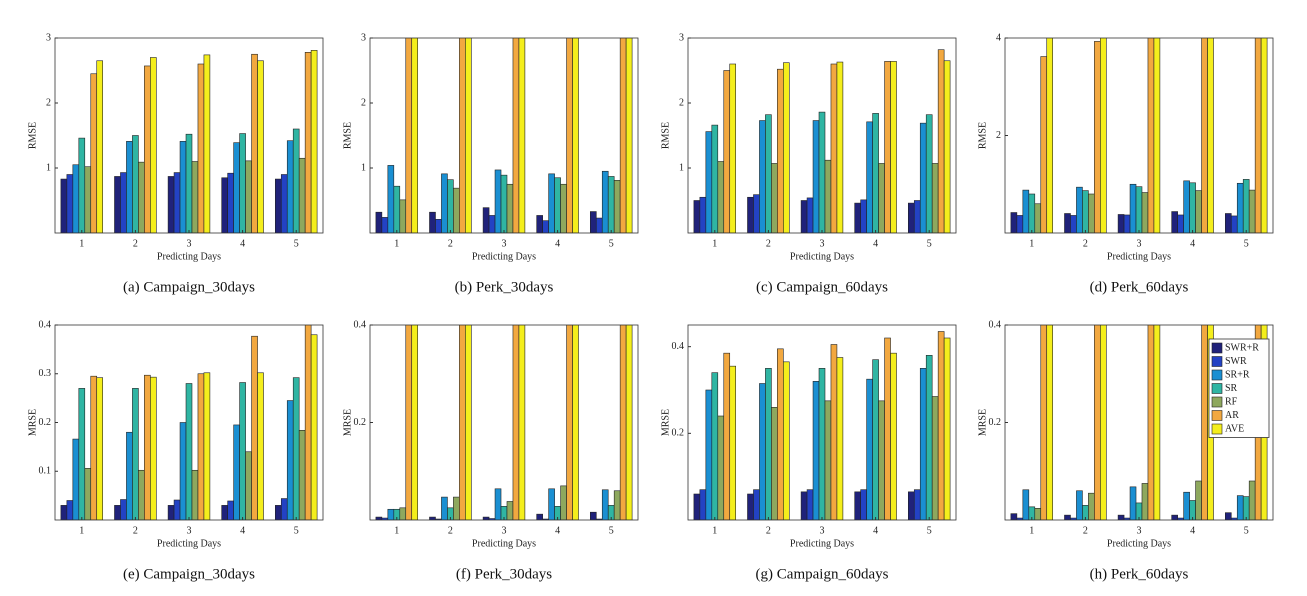  I want to click on legend-label: RF, so click(1231, 401).